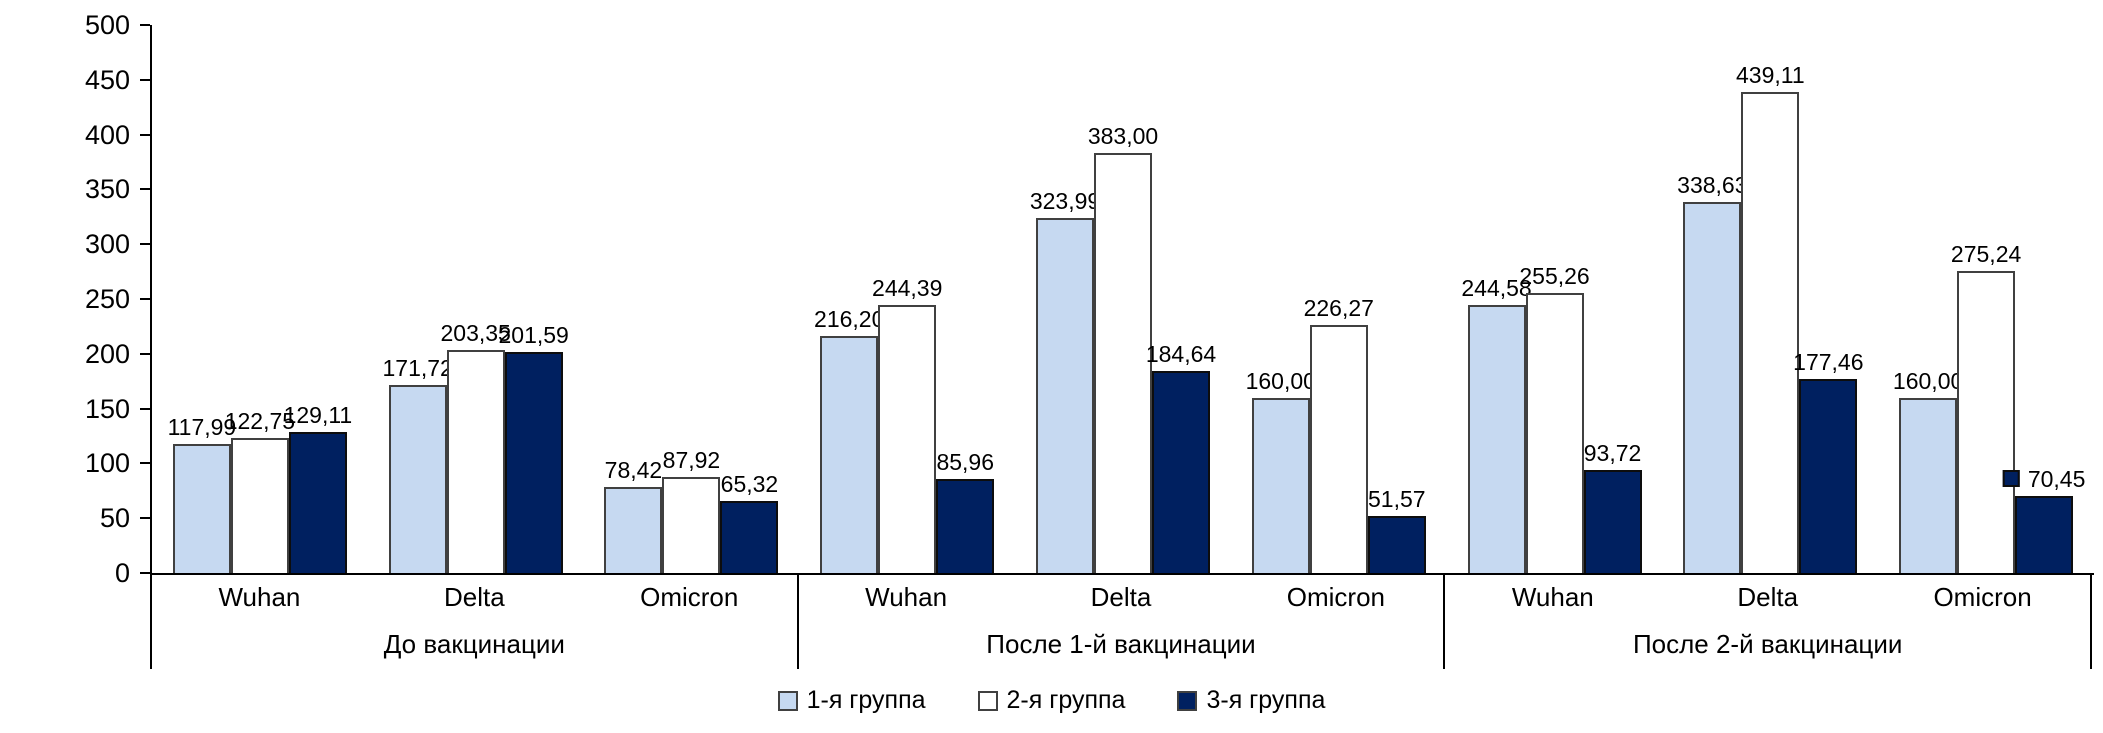 Image resolution: width=2103 pixels, height=733 pixels. What do you see at coordinates (1181, 353) in the screenshot?
I see `bar-value-label: 184,64` at bounding box center [1181, 353].